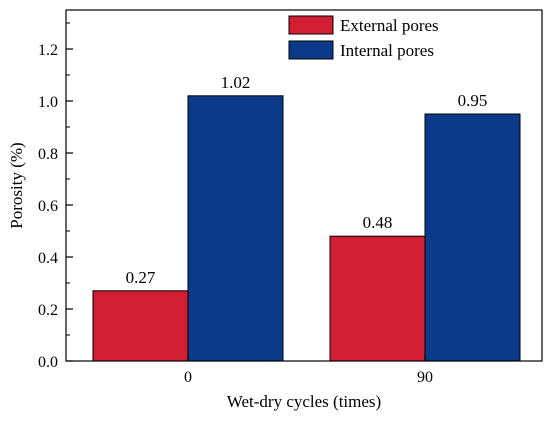 Image resolution: width=550 pixels, height=421 pixels. What do you see at coordinates (188, 377) in the screenshot?
I see `x-tick-label: 0` at bounding box center [188, 377].